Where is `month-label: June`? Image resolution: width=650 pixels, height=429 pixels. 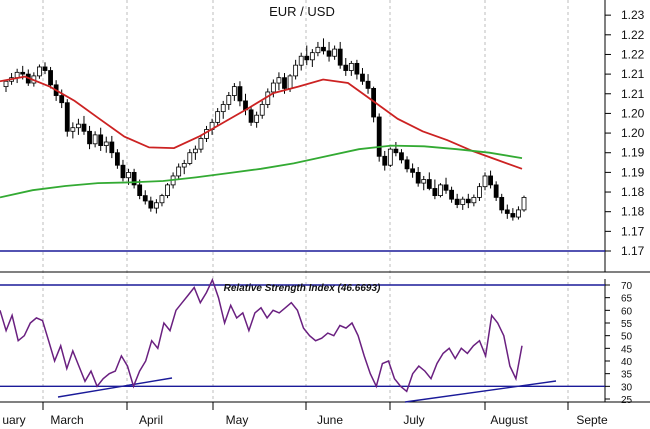 month-label: June is located at coordinates (330, 420).